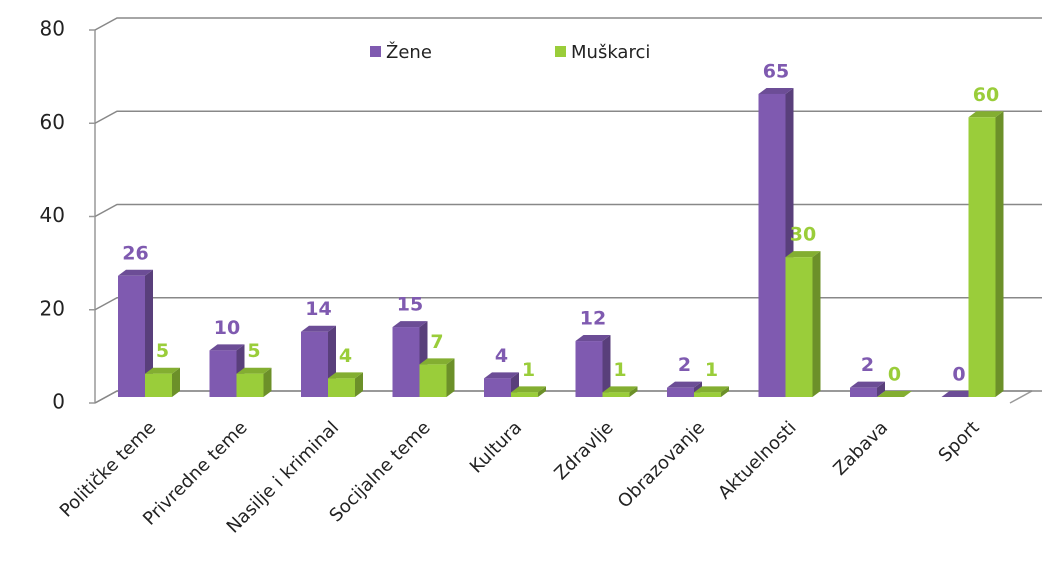  What do you see at coordinates (757, 460) in the screenshot?
I see `x-tick-label: Aktuelnosti` at bounding box center [757, 460].